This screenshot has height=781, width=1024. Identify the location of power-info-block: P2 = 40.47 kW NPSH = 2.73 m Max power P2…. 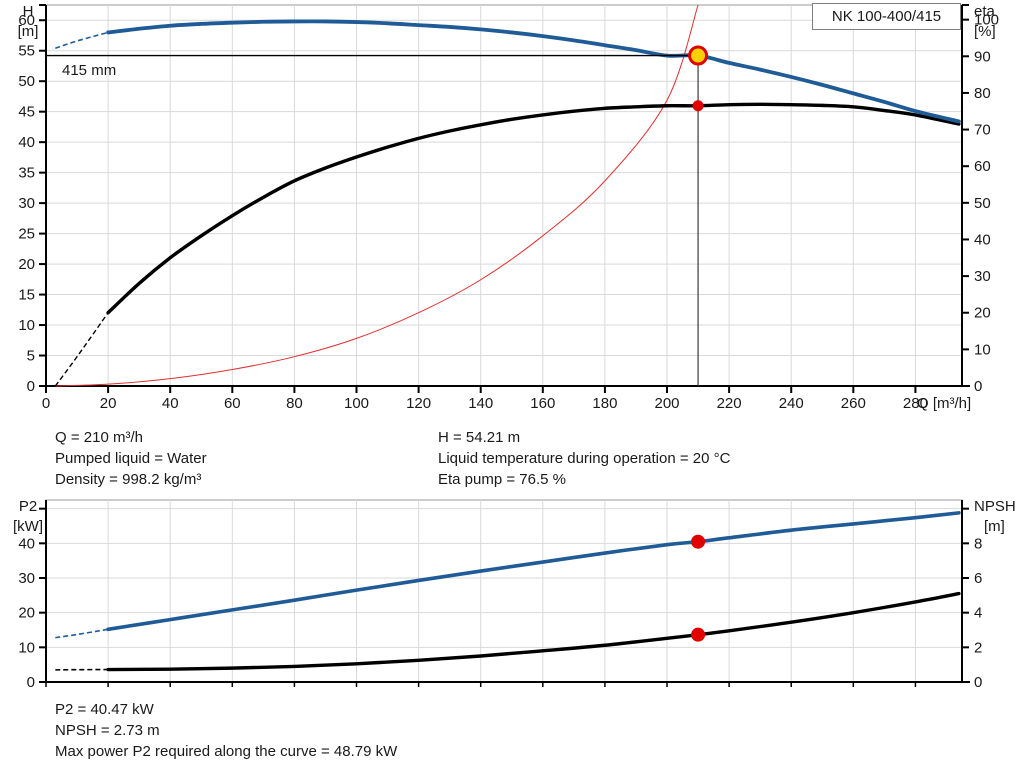
(226, 730).